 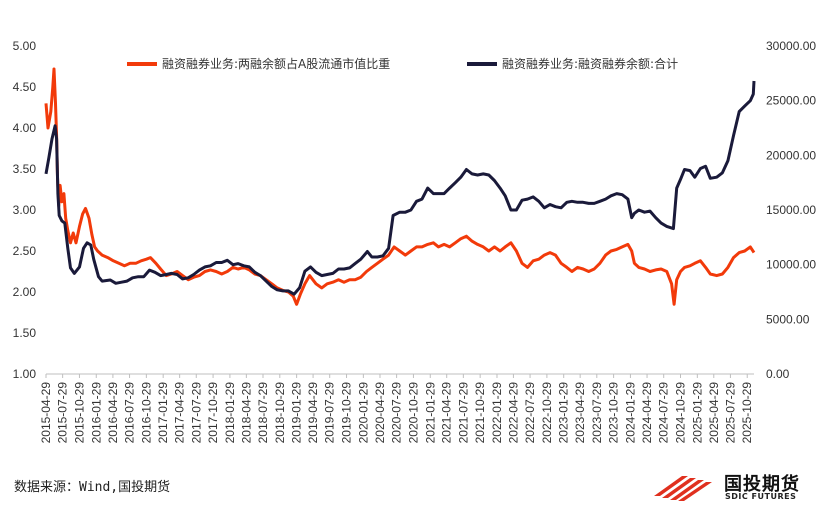 I want to click on x-tick-label: 2019-10-29, so click(x=347, y=413).